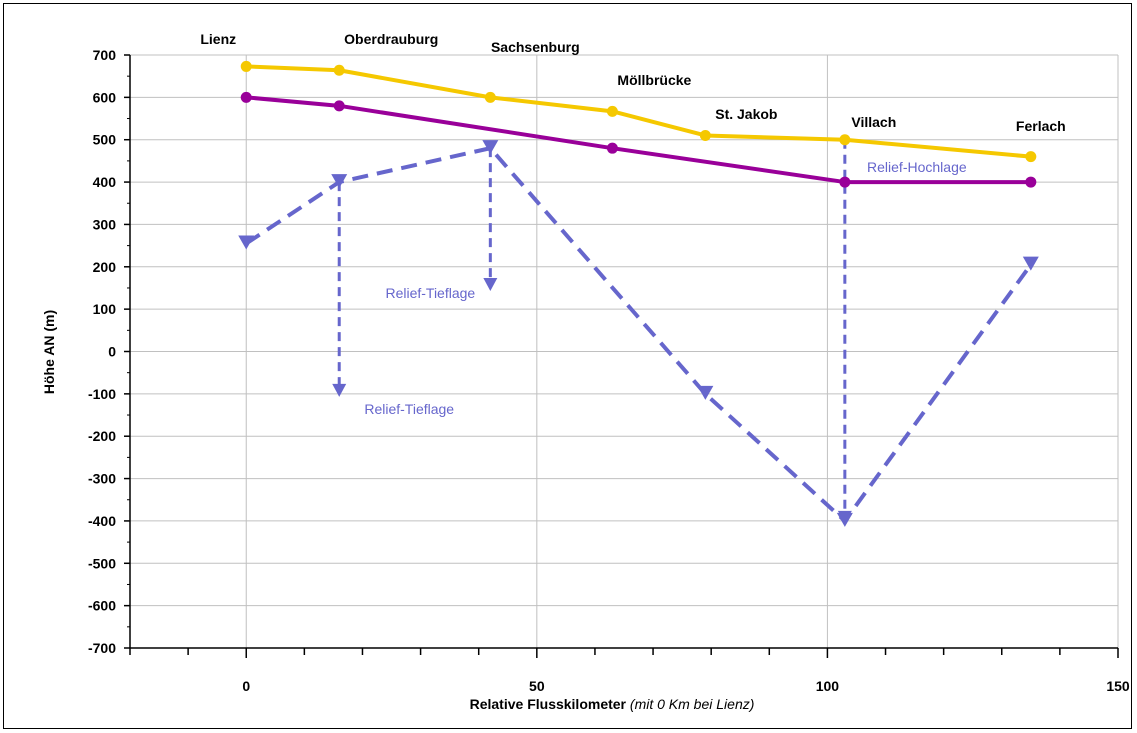  What do you see at coordinates (105, 182) in the screenshot?
I see `y-tick-label: 400` at bounding box center [105, 182].